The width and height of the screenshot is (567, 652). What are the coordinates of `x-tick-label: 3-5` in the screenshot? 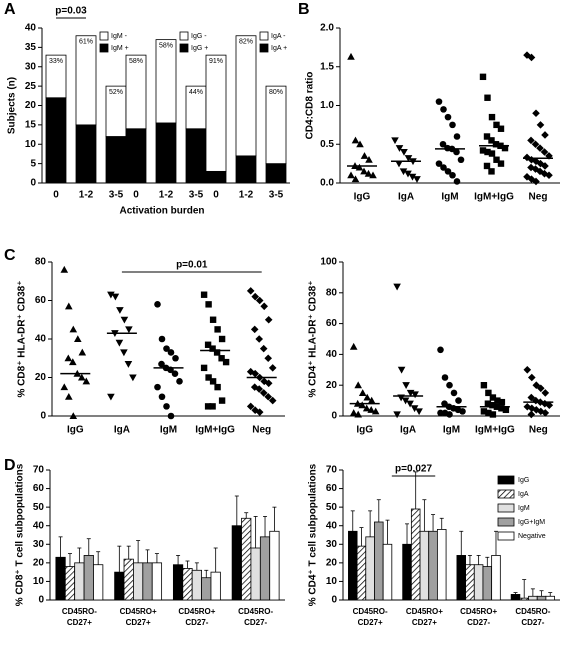 It's located at (276, 195).